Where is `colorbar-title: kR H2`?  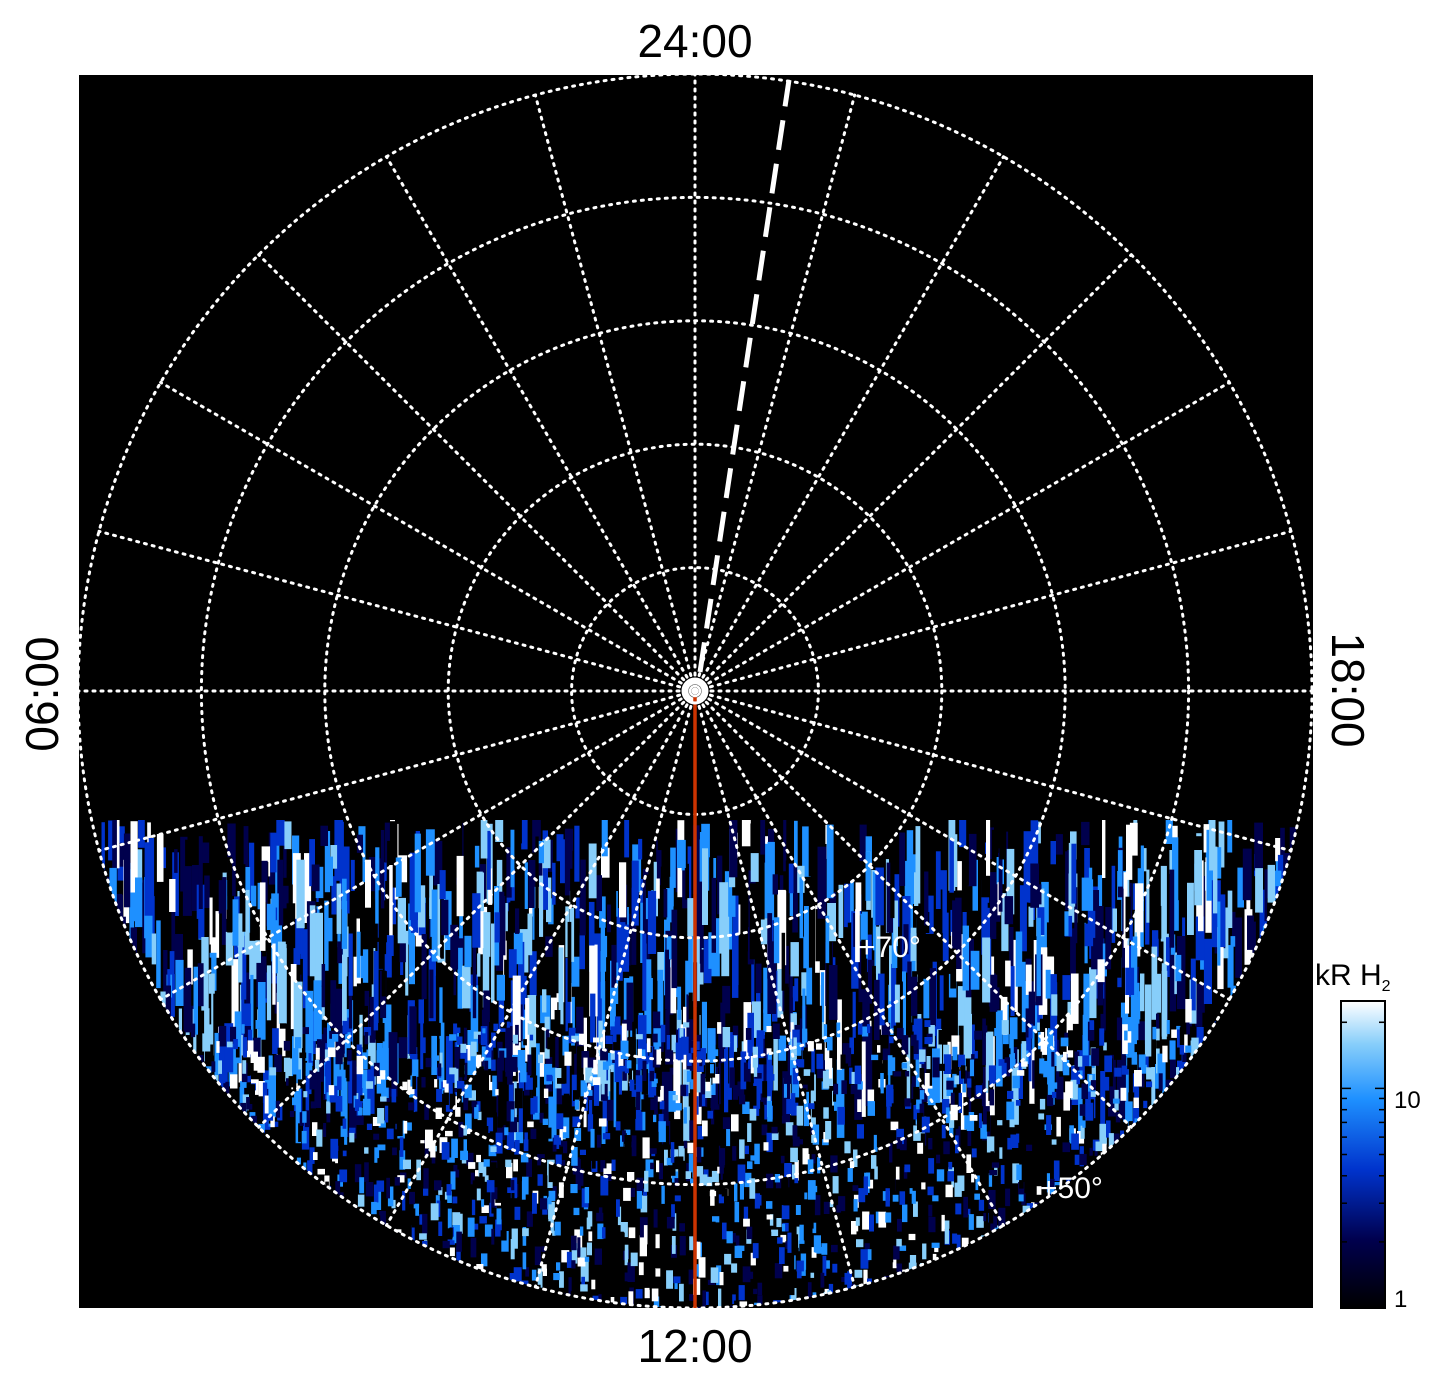 colorbar-title: kR H2 is located at coordinates (1353, 977).